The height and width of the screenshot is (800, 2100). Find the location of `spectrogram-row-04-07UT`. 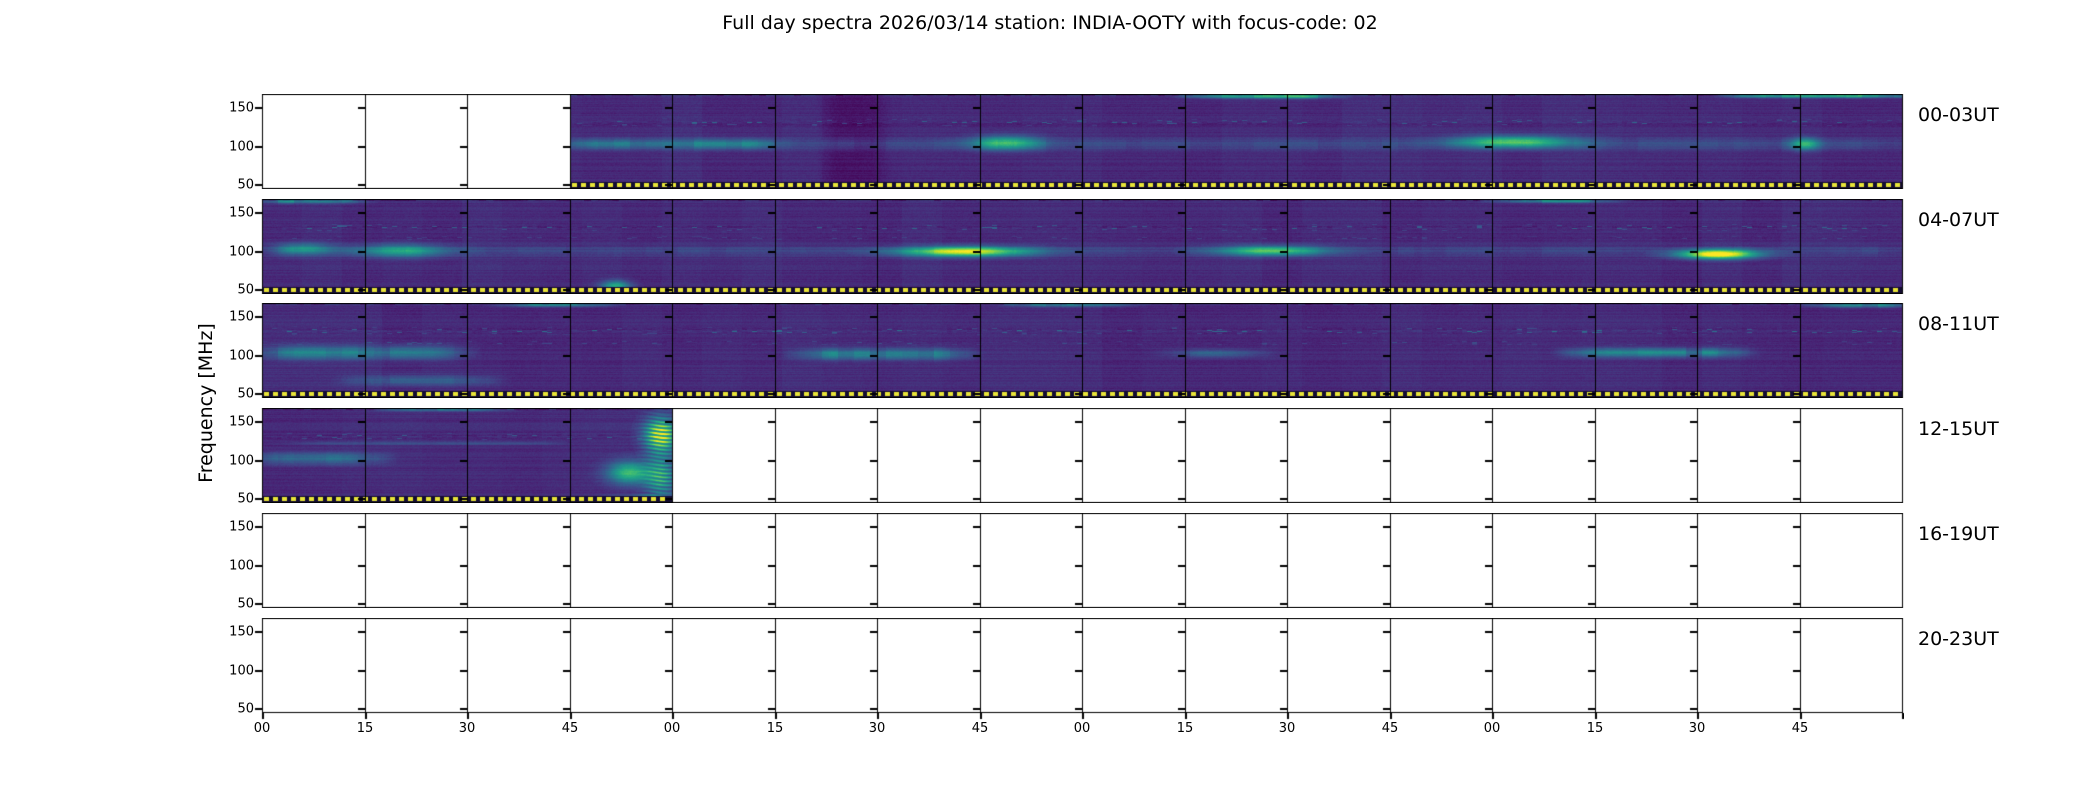

spectrogram-row-04-07UT is located at coordinates (1078, 246).